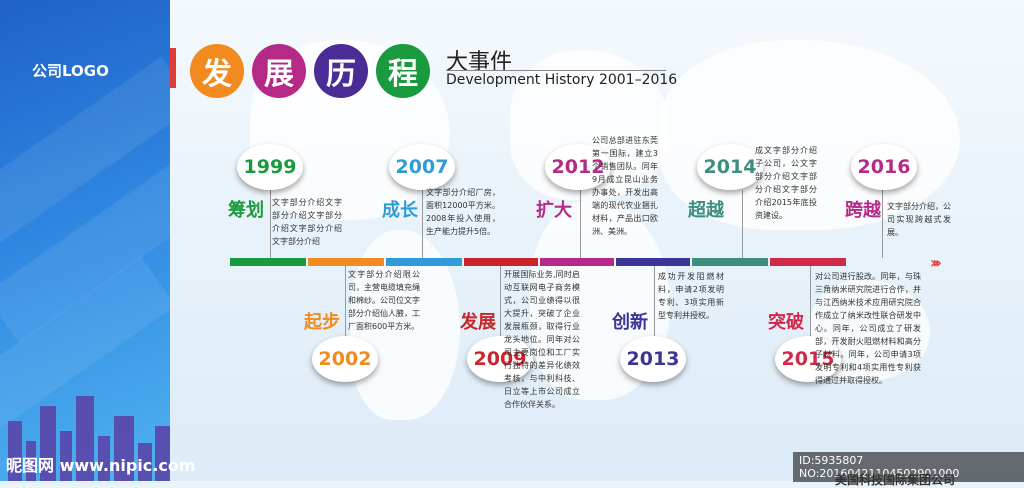 Image resolution: width=1024 pixels, height=488 pixels. Describe the element at coordinates (270, 167) in the screenshot. I see `year-badge-1999: 1999` at that location.